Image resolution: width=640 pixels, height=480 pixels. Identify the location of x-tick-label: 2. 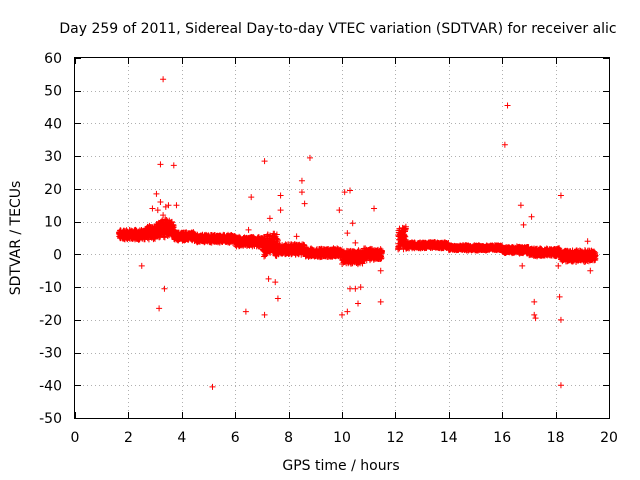
(128, 438).